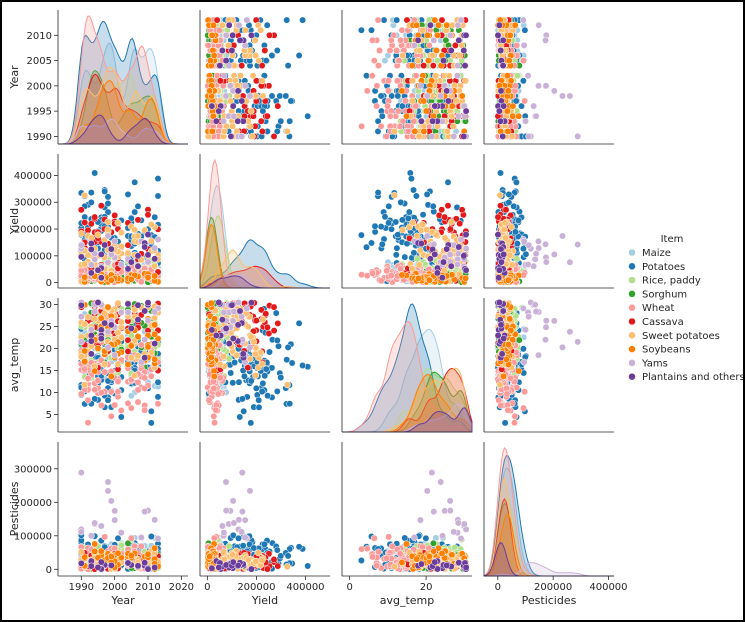 Image resolution: width=745 pixels, height=622 pixels. I want to click on panel-avg-temp-vs-yield, so click(264, 365).